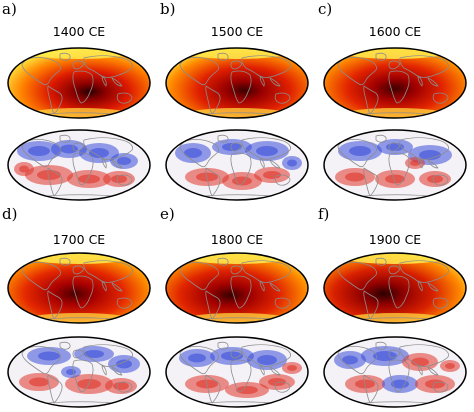 Image resolution: width=474 pixels, height=412 pixels. Describe the element at coordinates (10, 214) in the screenshot. I see `panel-letter-d: d)` at that location.